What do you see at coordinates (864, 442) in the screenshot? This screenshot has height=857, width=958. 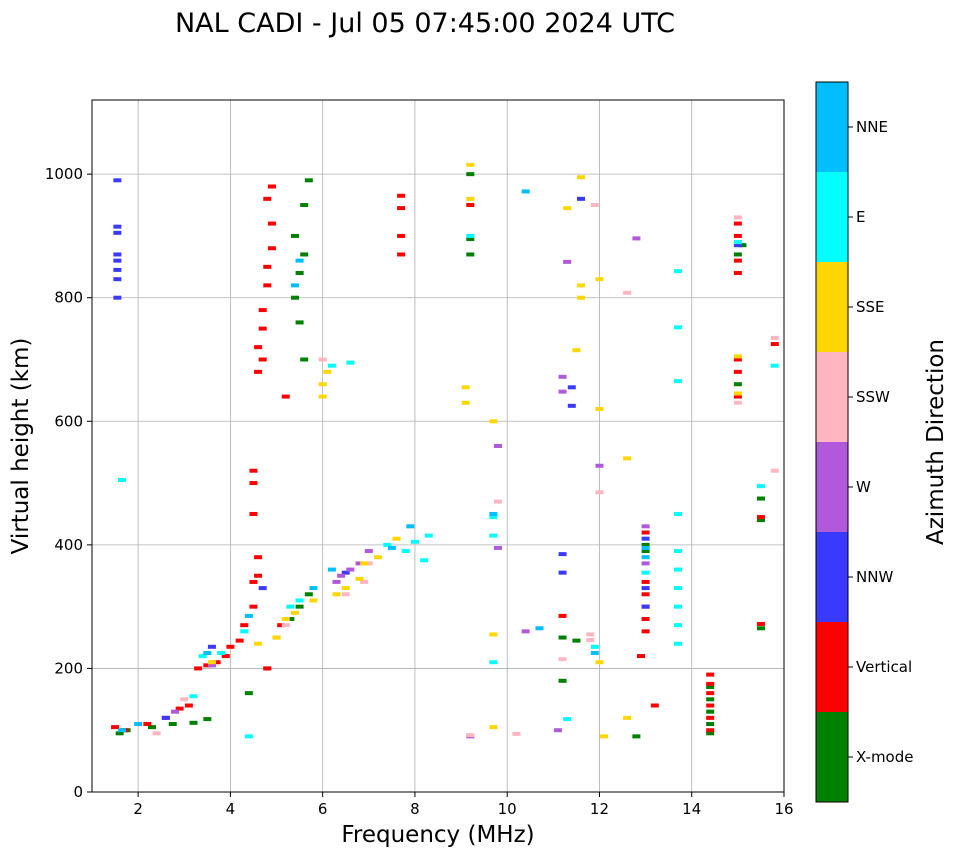 I see `azimuth-colorbar: X-mode Vertical NNW W SSW SSE E NNE` at bounding box center [864, 442].